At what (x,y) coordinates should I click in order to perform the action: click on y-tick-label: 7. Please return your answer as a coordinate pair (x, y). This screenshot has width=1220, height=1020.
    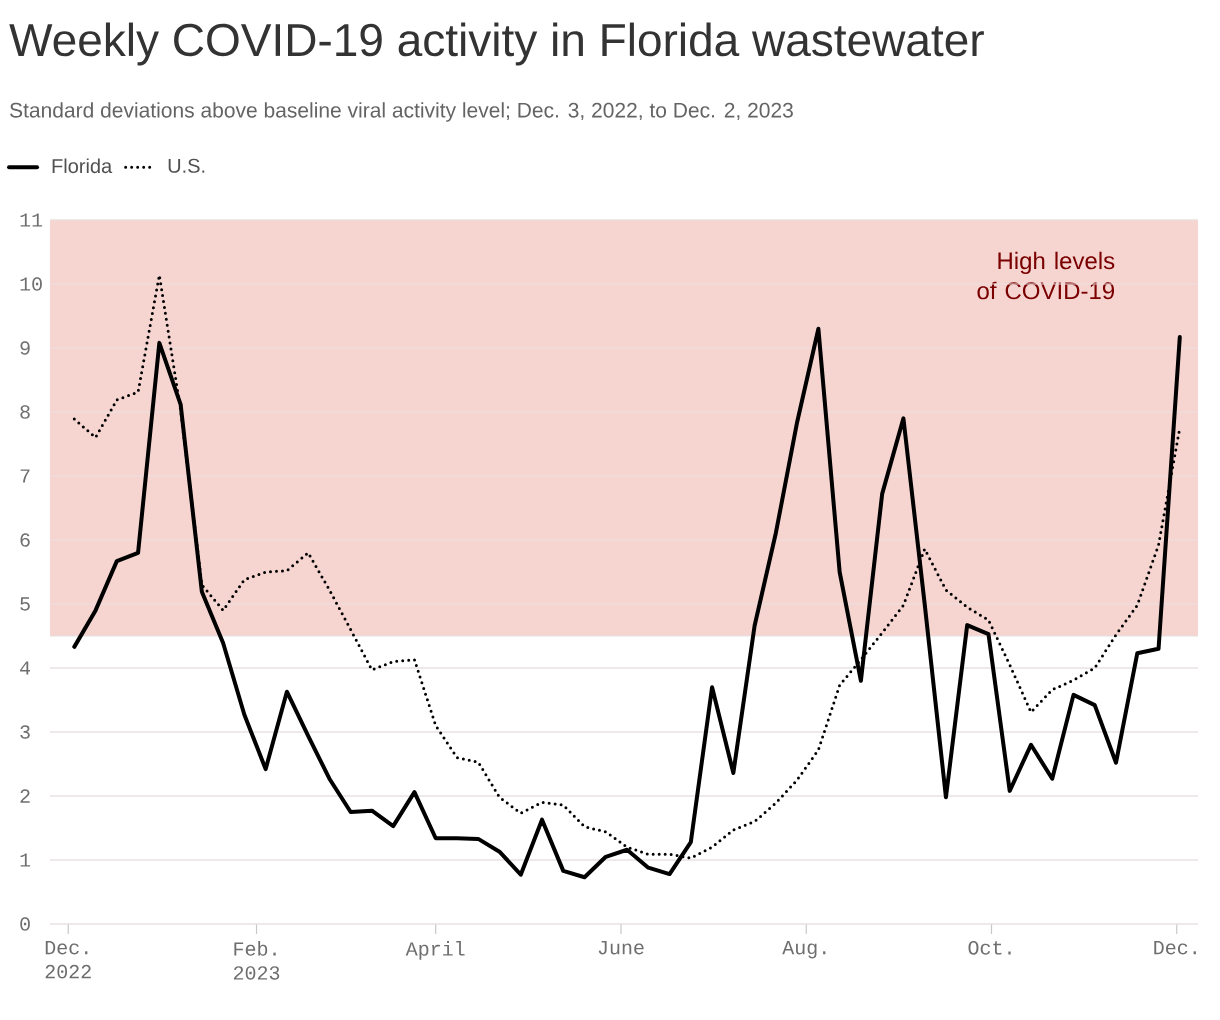
    Looking at the image, I should click on (25, 476).